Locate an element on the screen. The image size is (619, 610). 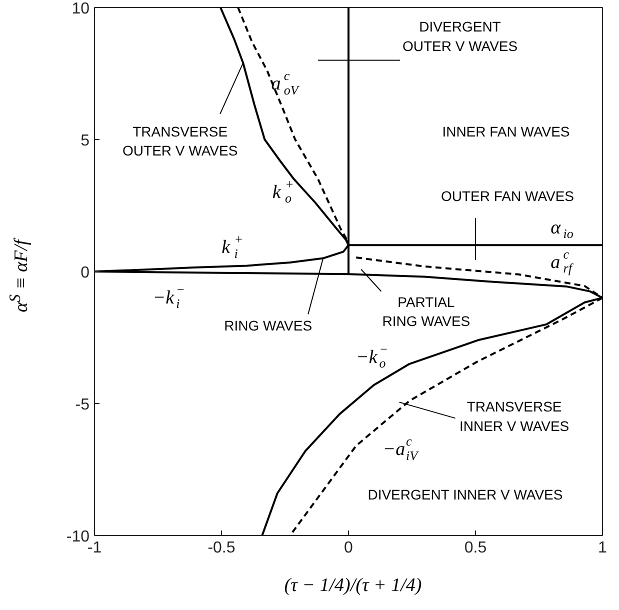
annotation: INNER FAN WAVES is located at coordinates (506, 132).